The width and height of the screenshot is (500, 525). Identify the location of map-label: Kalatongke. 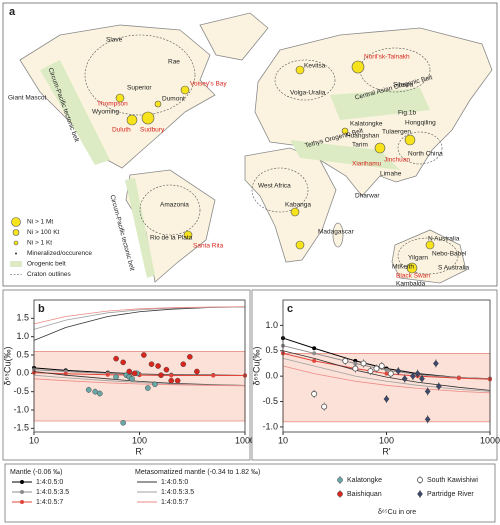
(366, 124).